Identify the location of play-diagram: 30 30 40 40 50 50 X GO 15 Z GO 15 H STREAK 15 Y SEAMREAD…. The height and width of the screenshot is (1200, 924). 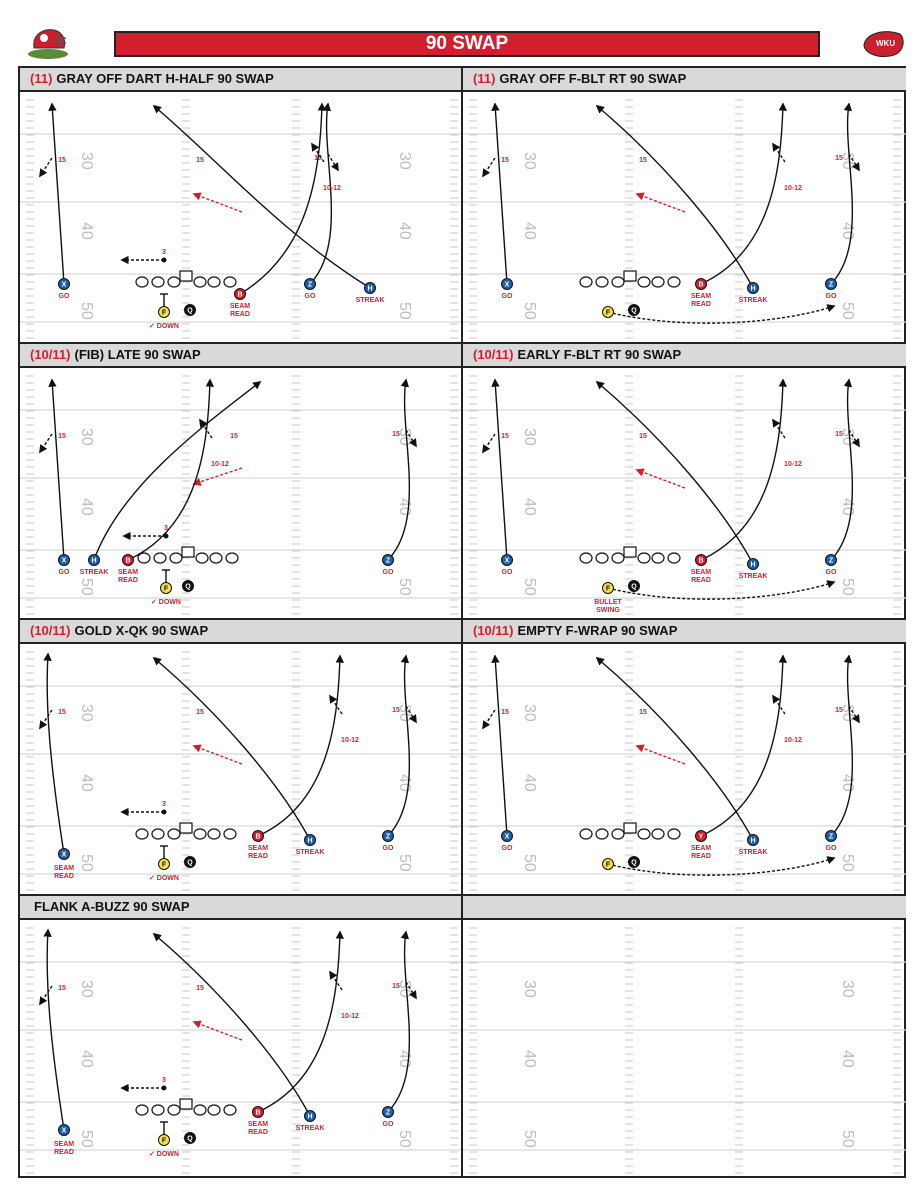
(684, 771).